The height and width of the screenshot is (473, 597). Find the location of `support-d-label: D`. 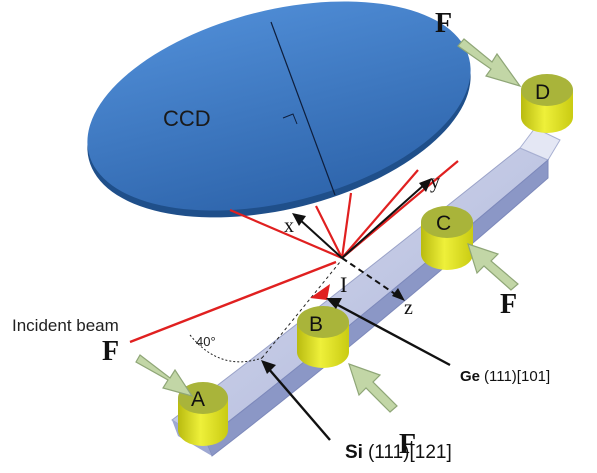

support-d-label: D is located at coordinates (542, 92).